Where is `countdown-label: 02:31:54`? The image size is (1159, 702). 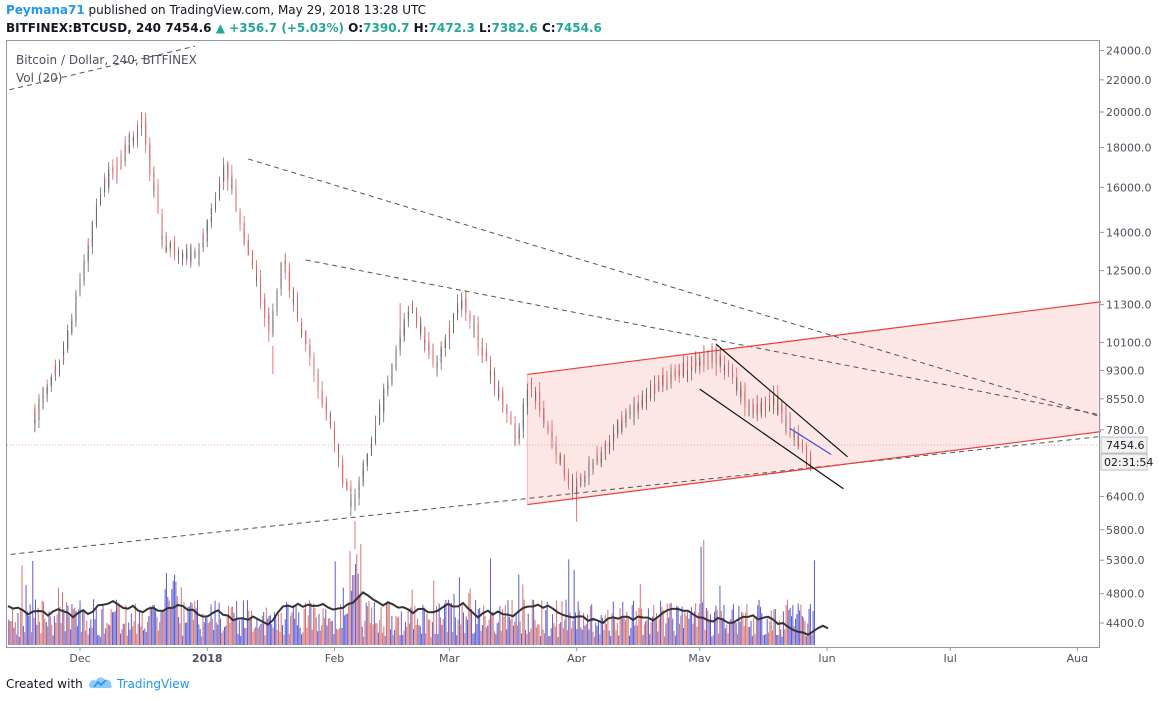
countdown-label: 02:31:54 is located at coordinates (1128, 462).